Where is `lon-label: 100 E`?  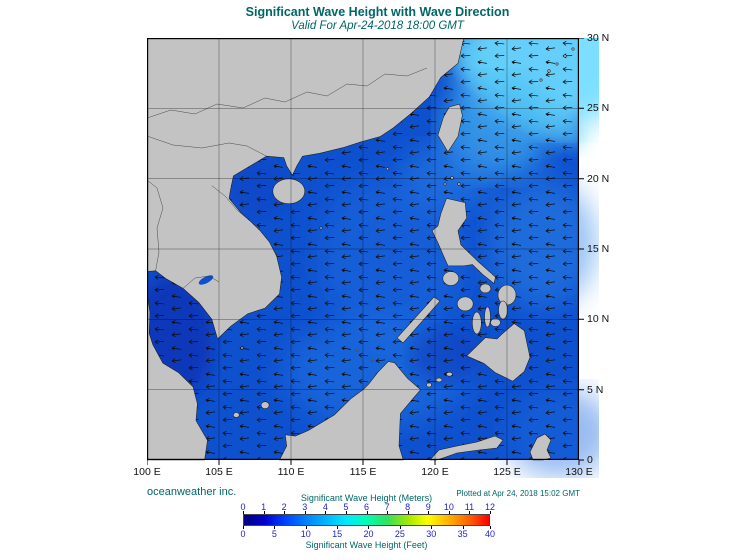 lon-label: 100 E is located at coordinates (147, 472).